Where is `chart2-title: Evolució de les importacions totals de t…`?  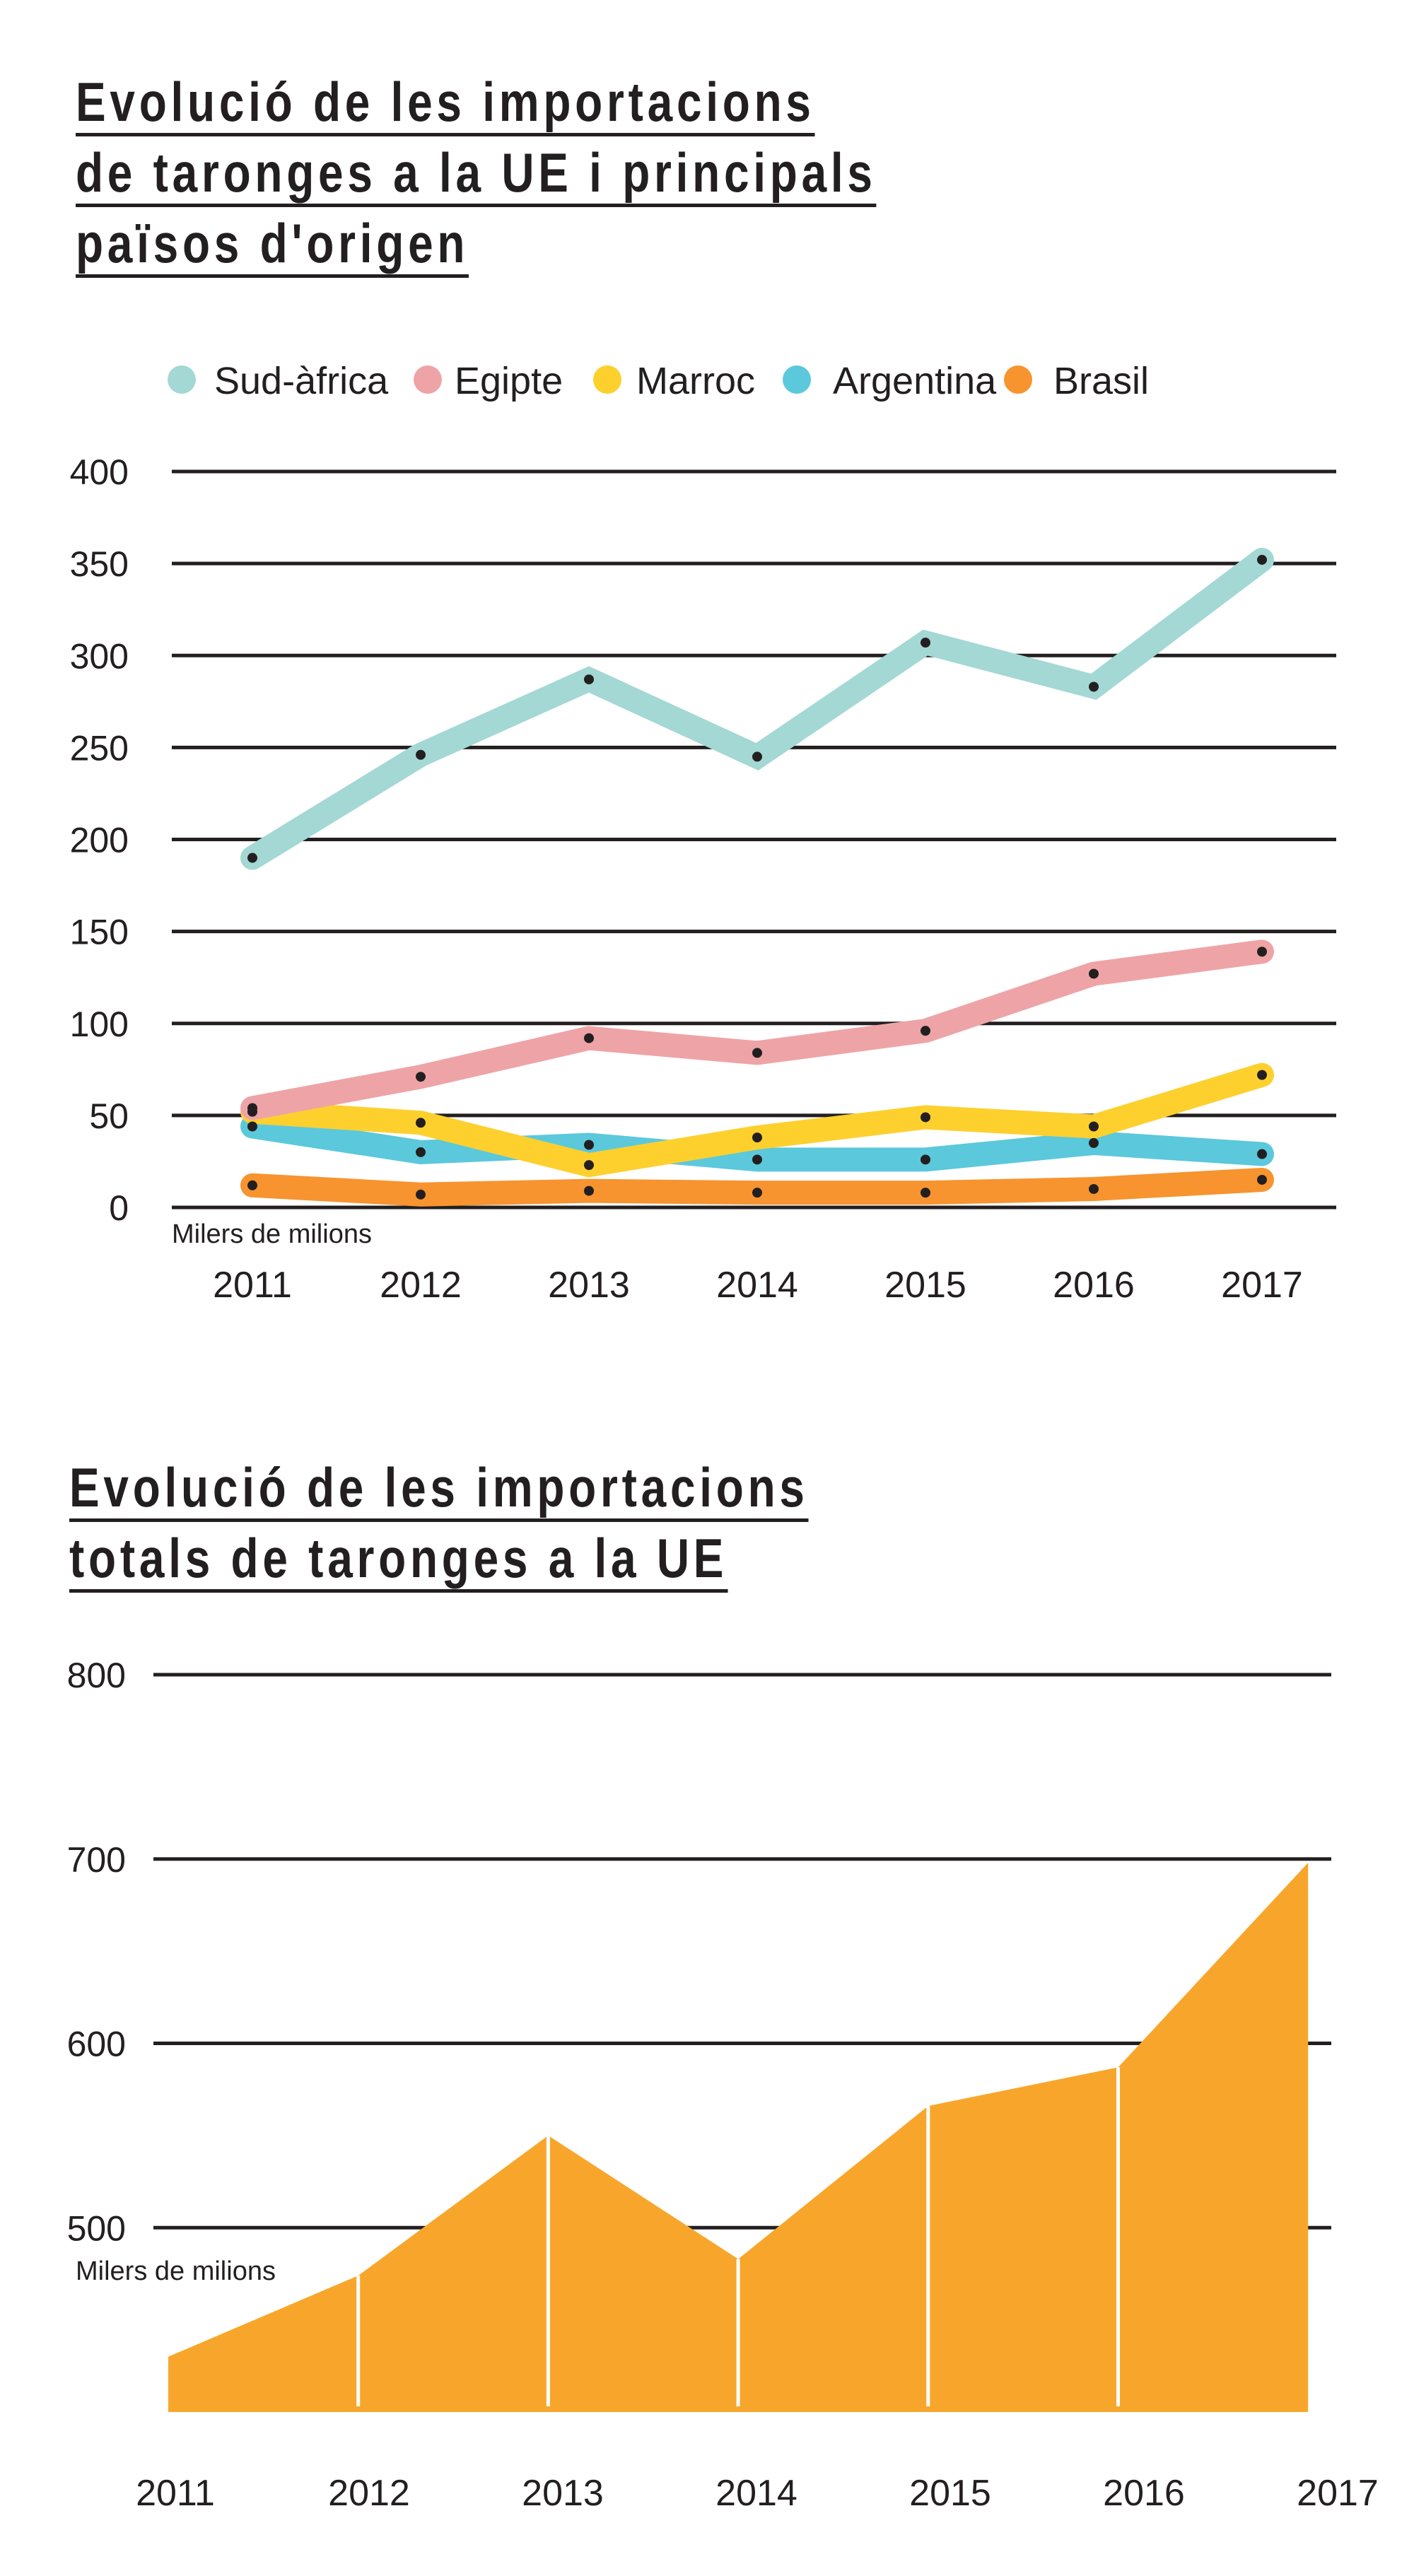 chart2-title: Evolució de les importacions totals de t… is located at coordinates (439, 1527).